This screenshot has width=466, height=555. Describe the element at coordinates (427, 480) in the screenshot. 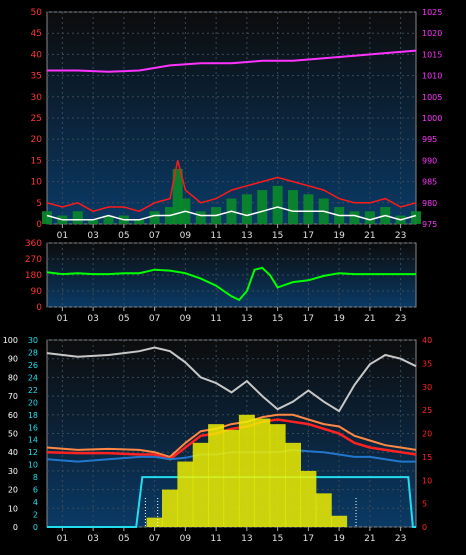

I see `panel3-ytemp-2: 10` at that location.